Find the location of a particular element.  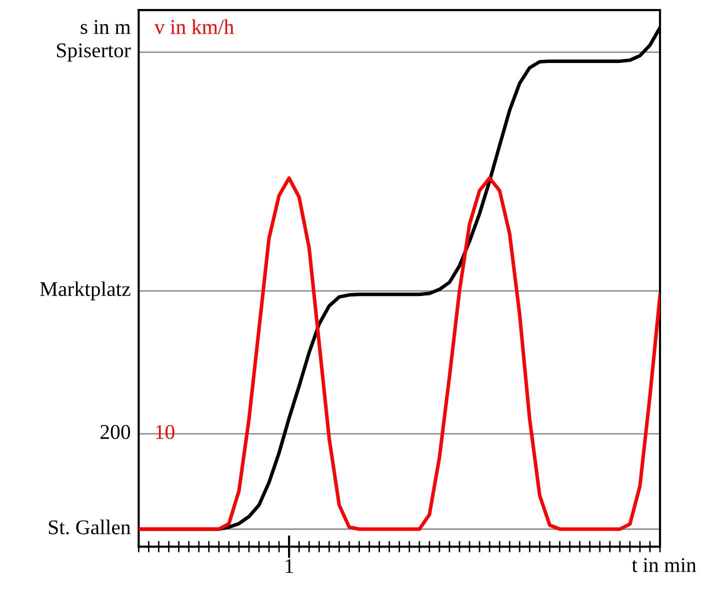

ref-line-label: St. Gallen is located at coordinates (89, 527).